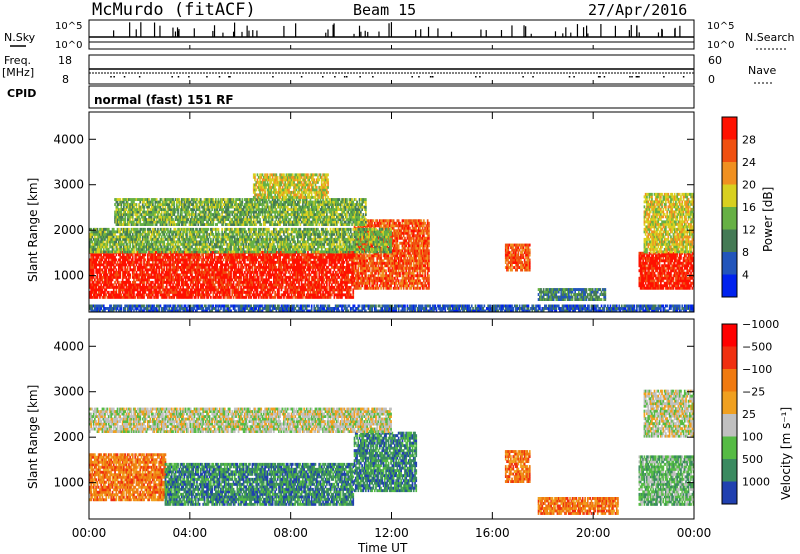 The width and height of the screenshot is (800, 554). What do you see at coordinates (350, 97) in the screenshot?
I see `cpid-panel: CPID normal (fast) 151 RF` at bounding box center [350, 97].